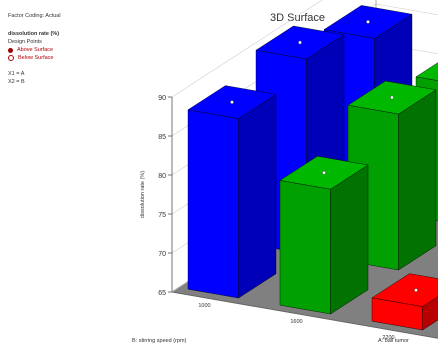  I want to click on z-tick-label: 80, so click(162, 176).